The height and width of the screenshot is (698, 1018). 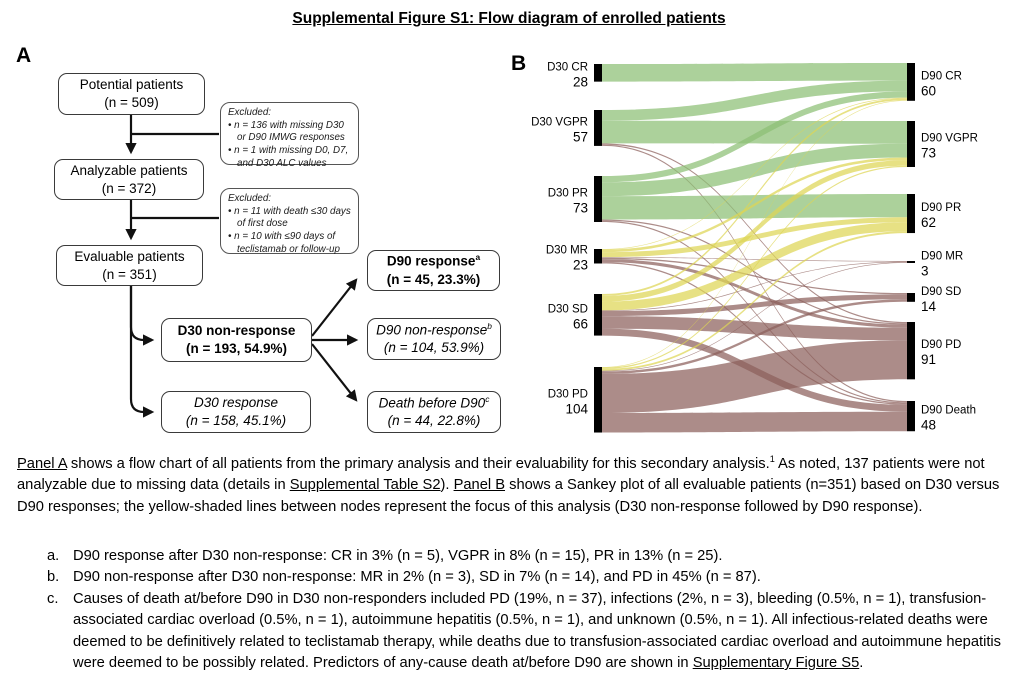 What do you see at coordinates (433, 279) in the screenshot?
I see `flow-box-line: (n = 45, 23.3%)` at bounding box center [433, 279].